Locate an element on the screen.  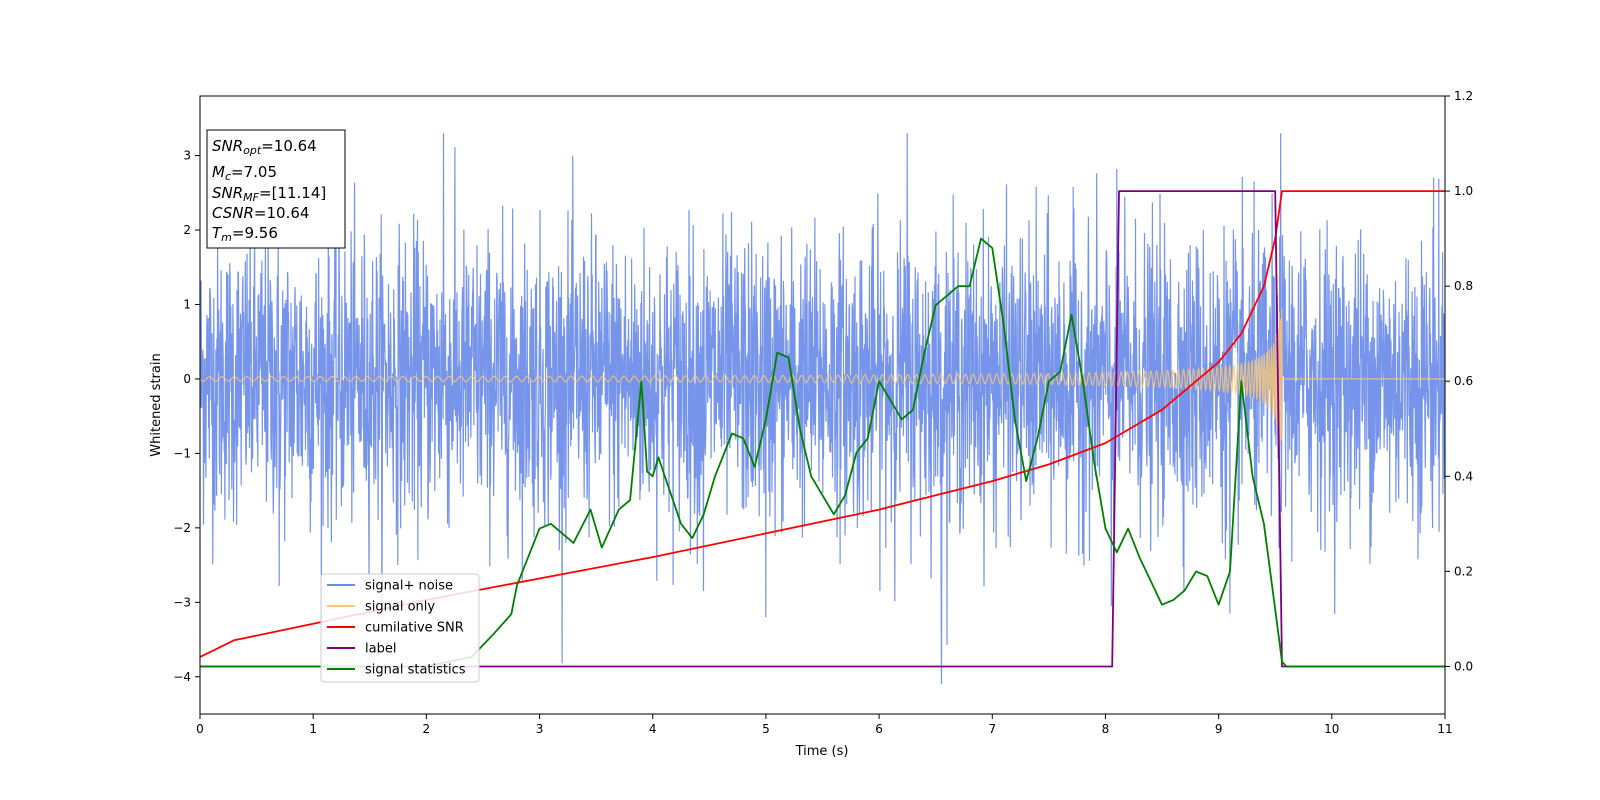
y-left-tick-label: 3 is located at coordinates (187, 156).